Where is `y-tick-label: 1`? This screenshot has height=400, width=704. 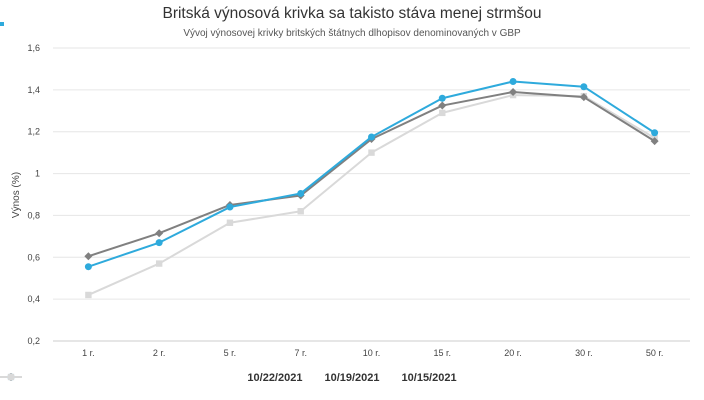 y-tick-label: 1 is located at coordinates (37, 174).